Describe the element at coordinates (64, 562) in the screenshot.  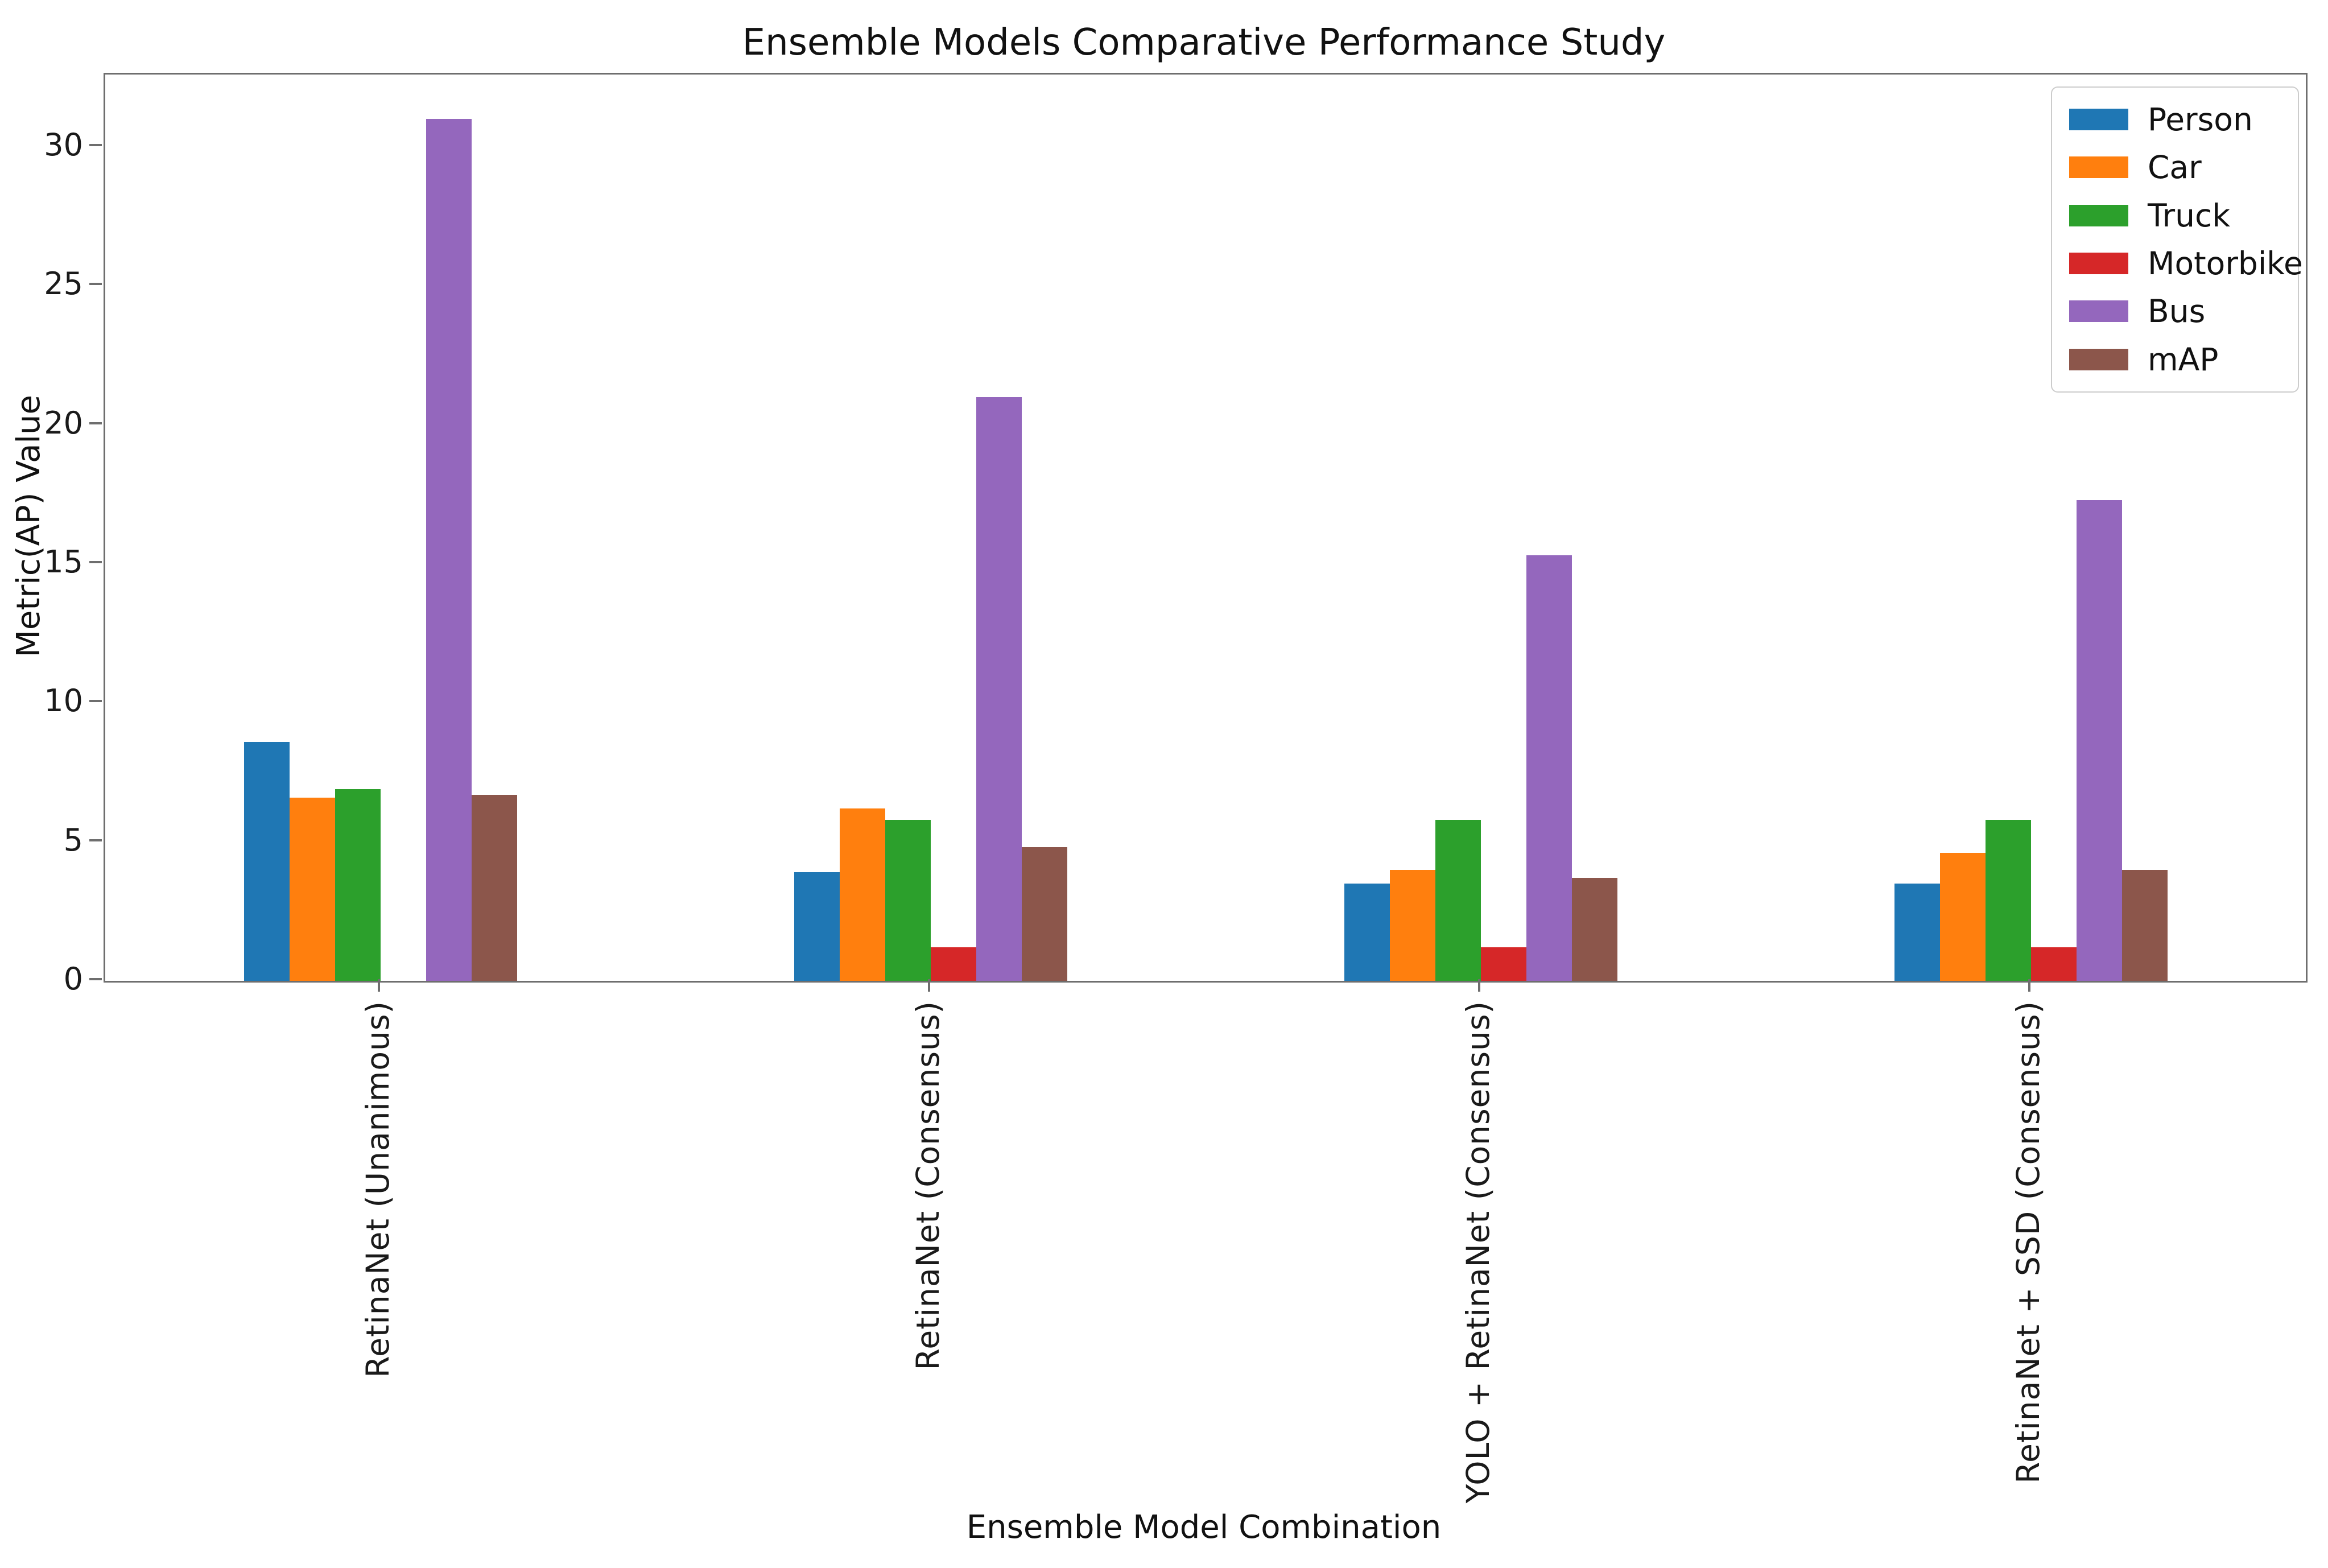
I see `y-tick-label: 15` at that location.